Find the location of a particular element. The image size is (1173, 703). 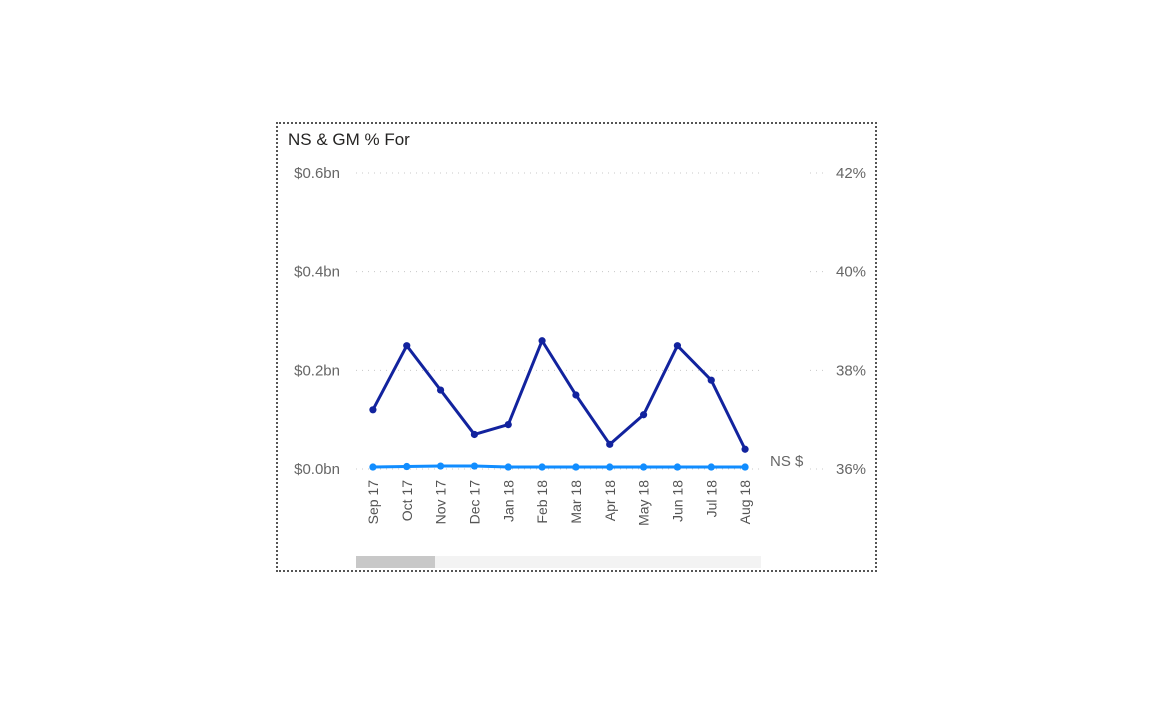

x-axis-tick-label: Oct 17 is located at coordinates (407, 500).